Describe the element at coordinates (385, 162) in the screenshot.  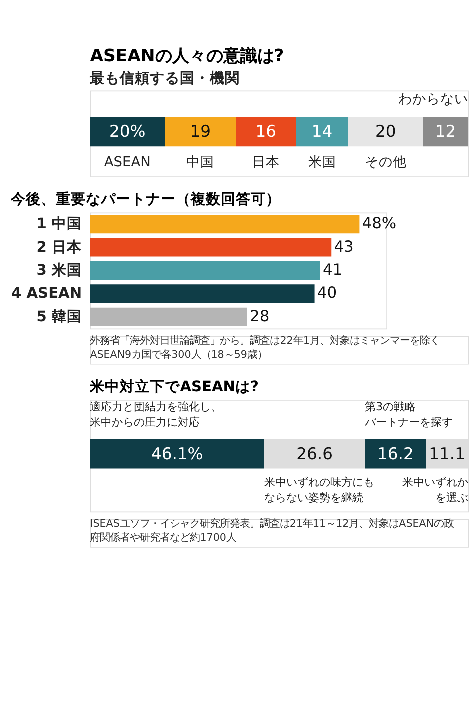
I see `series-label: その他` at that location.